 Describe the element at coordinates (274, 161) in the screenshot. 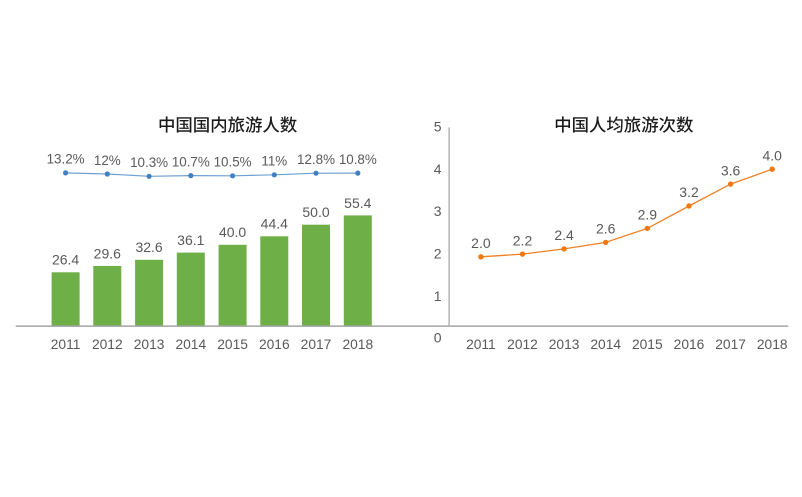

I see `svg-text: 11%` at that location.